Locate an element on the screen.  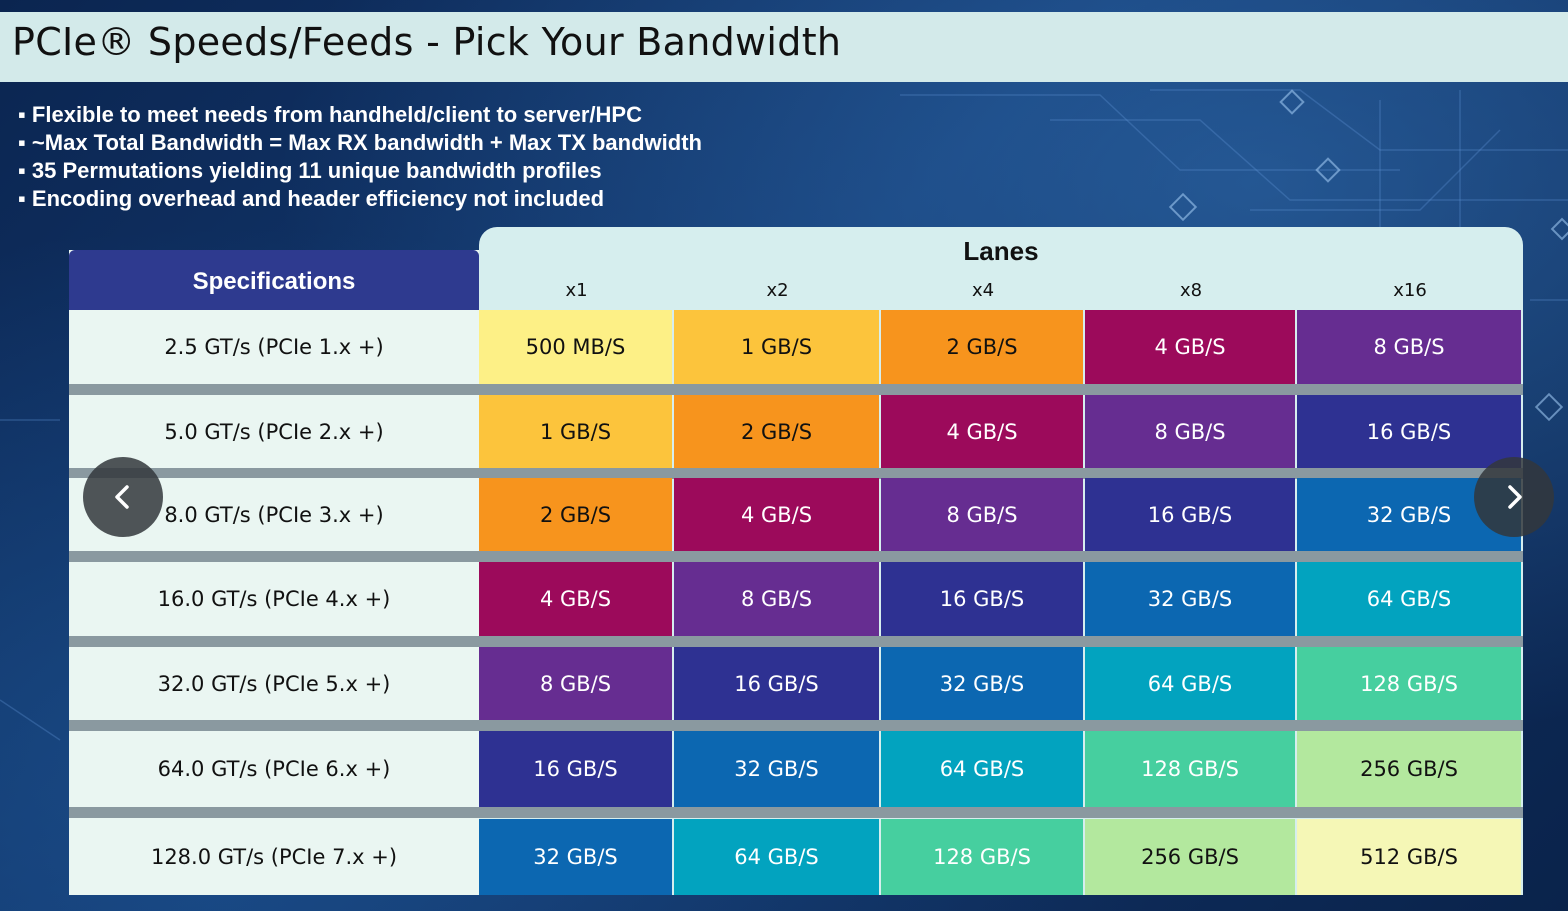
next-slide-button is located at coordinates (1514, 497).